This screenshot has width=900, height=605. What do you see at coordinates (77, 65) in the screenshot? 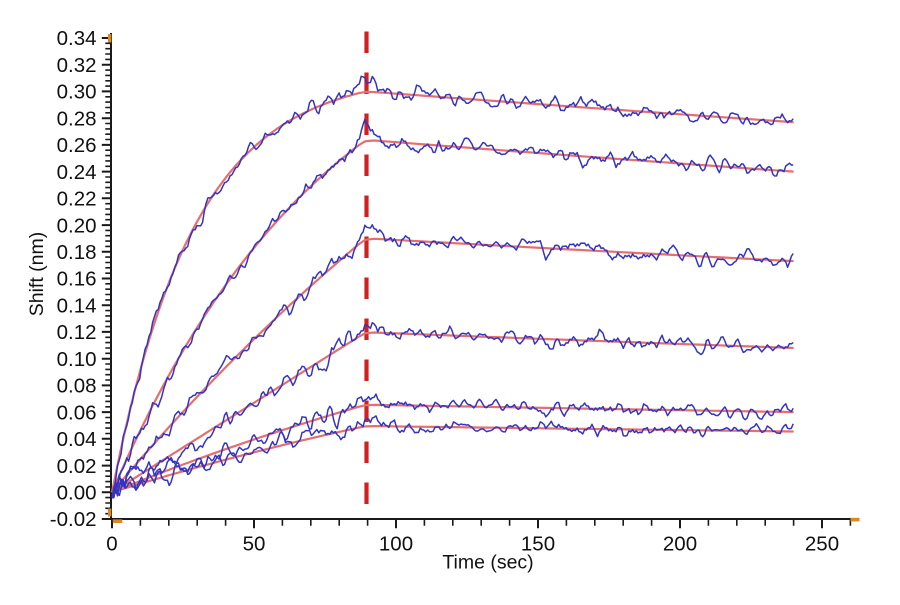
I see `svg-text: 0.32` at bounding box center [77, 65].